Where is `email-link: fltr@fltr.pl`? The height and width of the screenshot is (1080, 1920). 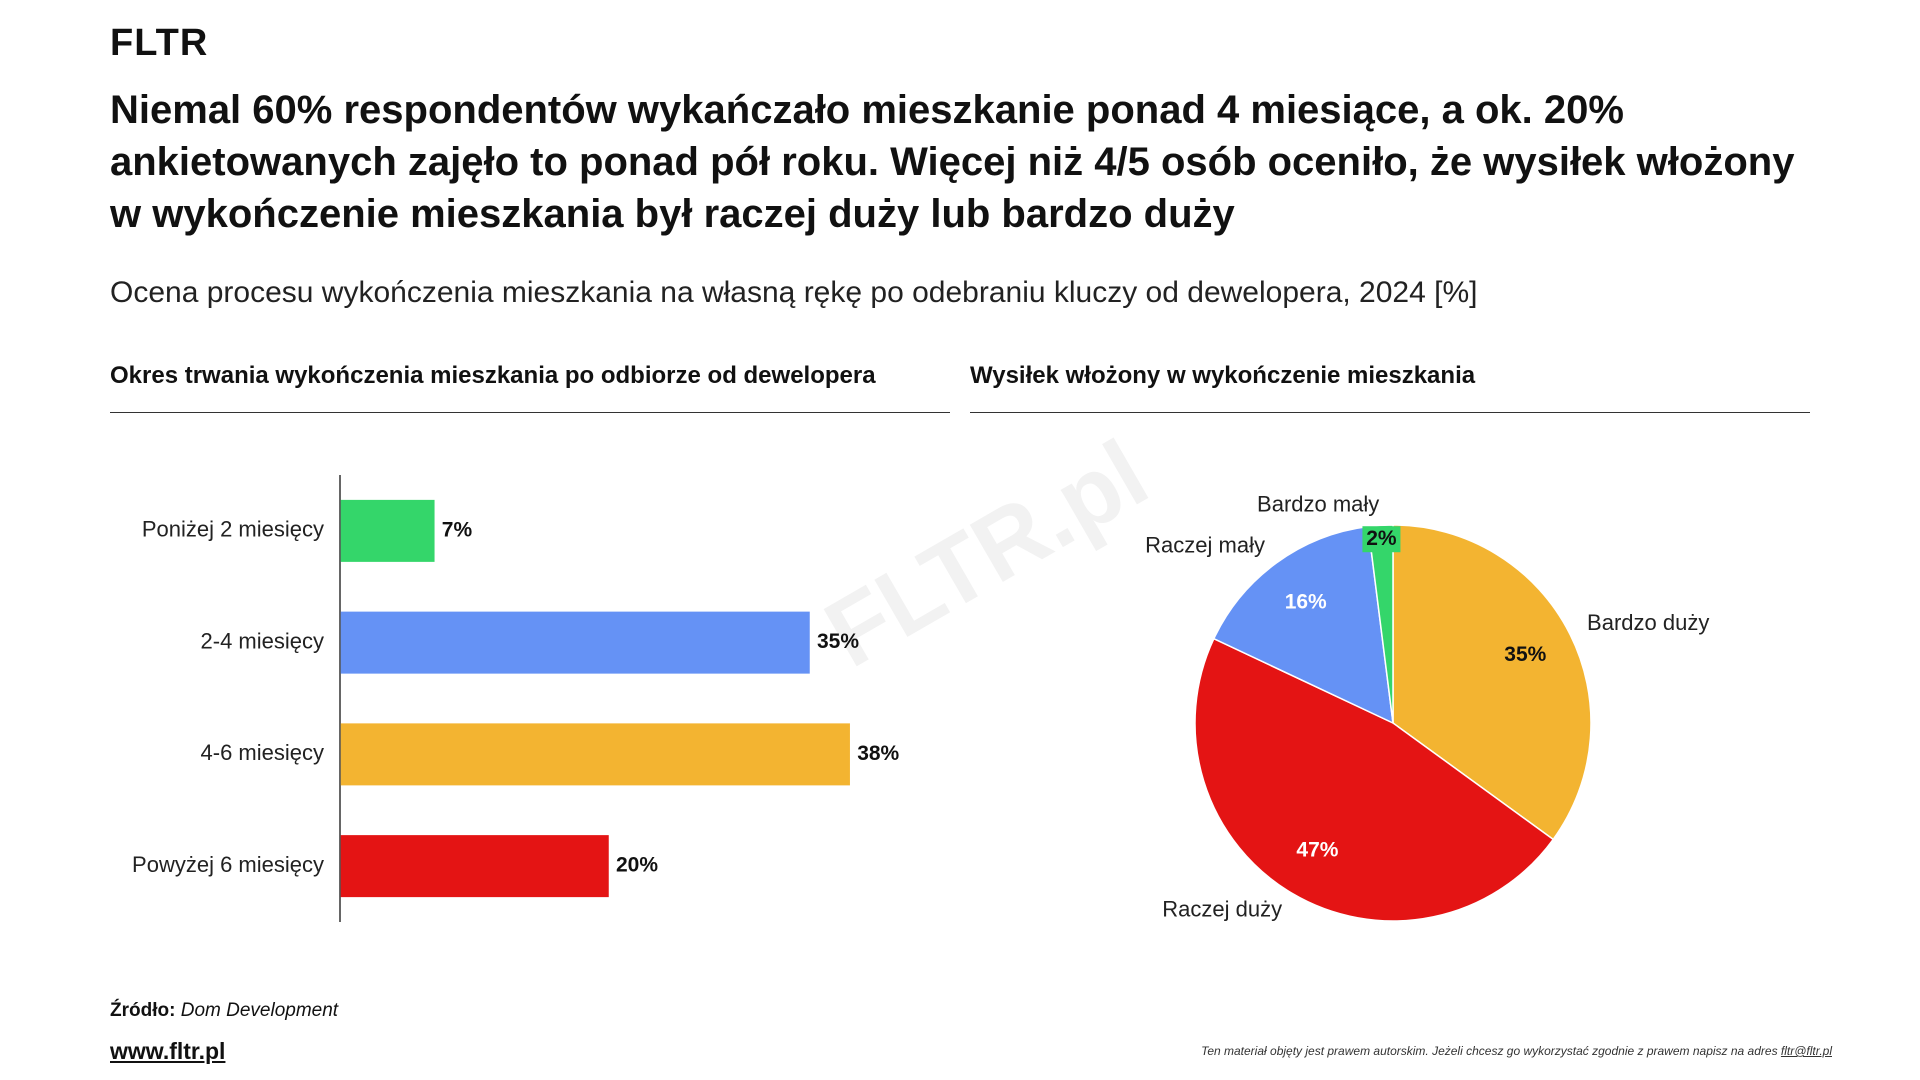 email-link: fltr@fltr.pl is located at coordinates (1806, 1051).